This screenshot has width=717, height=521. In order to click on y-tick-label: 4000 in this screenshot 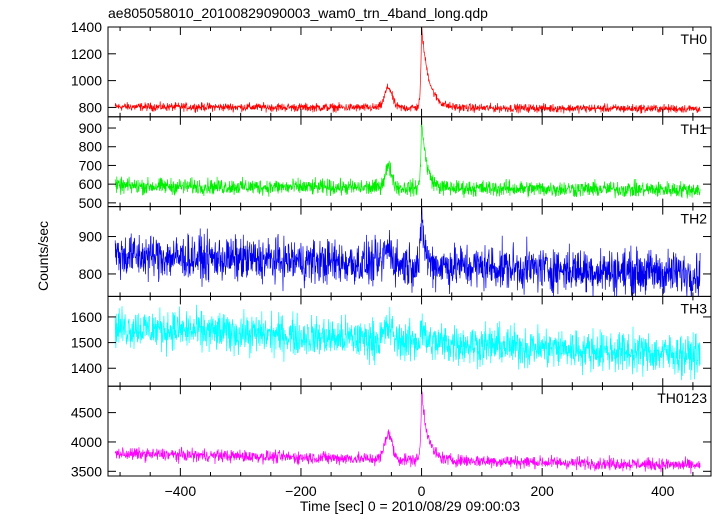, I will do `click(86, 442)`.